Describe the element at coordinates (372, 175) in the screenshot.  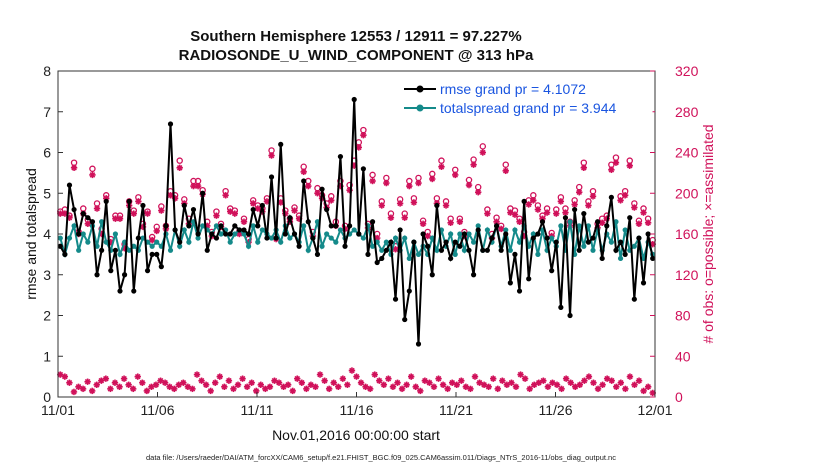
I see `possible-marker` at that location.